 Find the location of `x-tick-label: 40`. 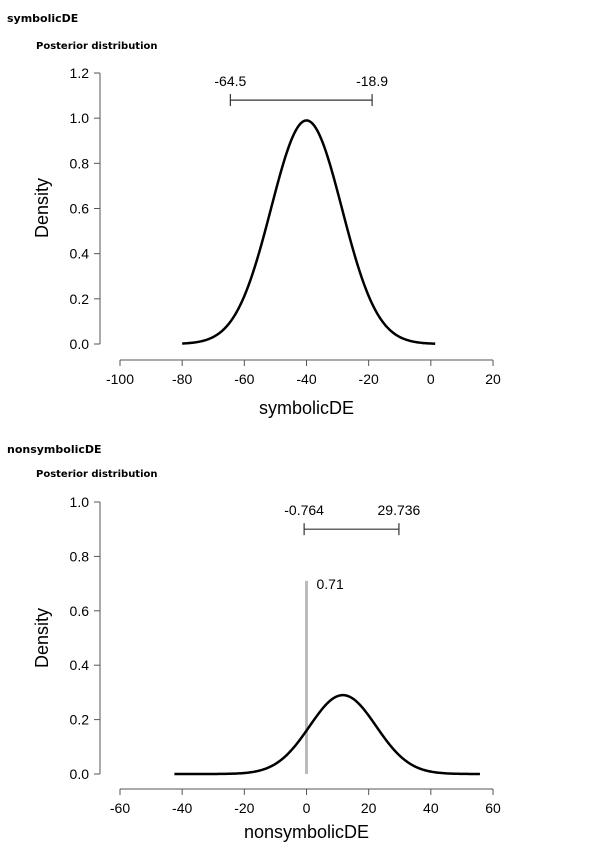

x-tick-label: 40 is located at coordinates (431, 808).